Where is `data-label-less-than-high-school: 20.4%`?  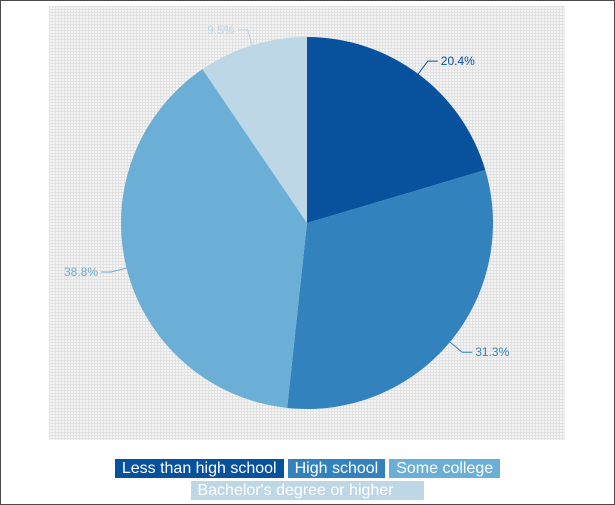
data-label-less-than-high-school: 20.4% is located at coordinates (458, 61).